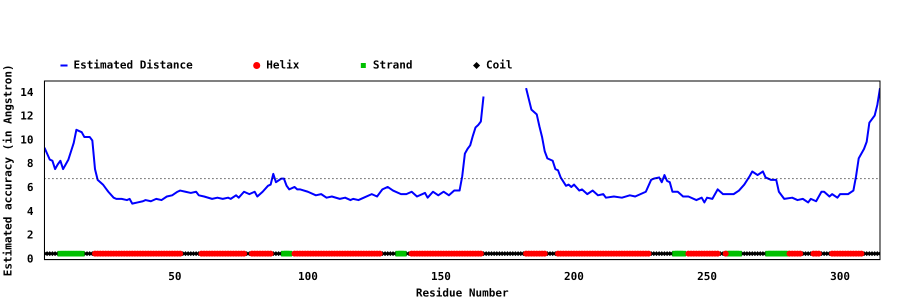  Describe the element at coordinates (30, 187) in the screenshot. I see `y-tick-label: 6` at that location.